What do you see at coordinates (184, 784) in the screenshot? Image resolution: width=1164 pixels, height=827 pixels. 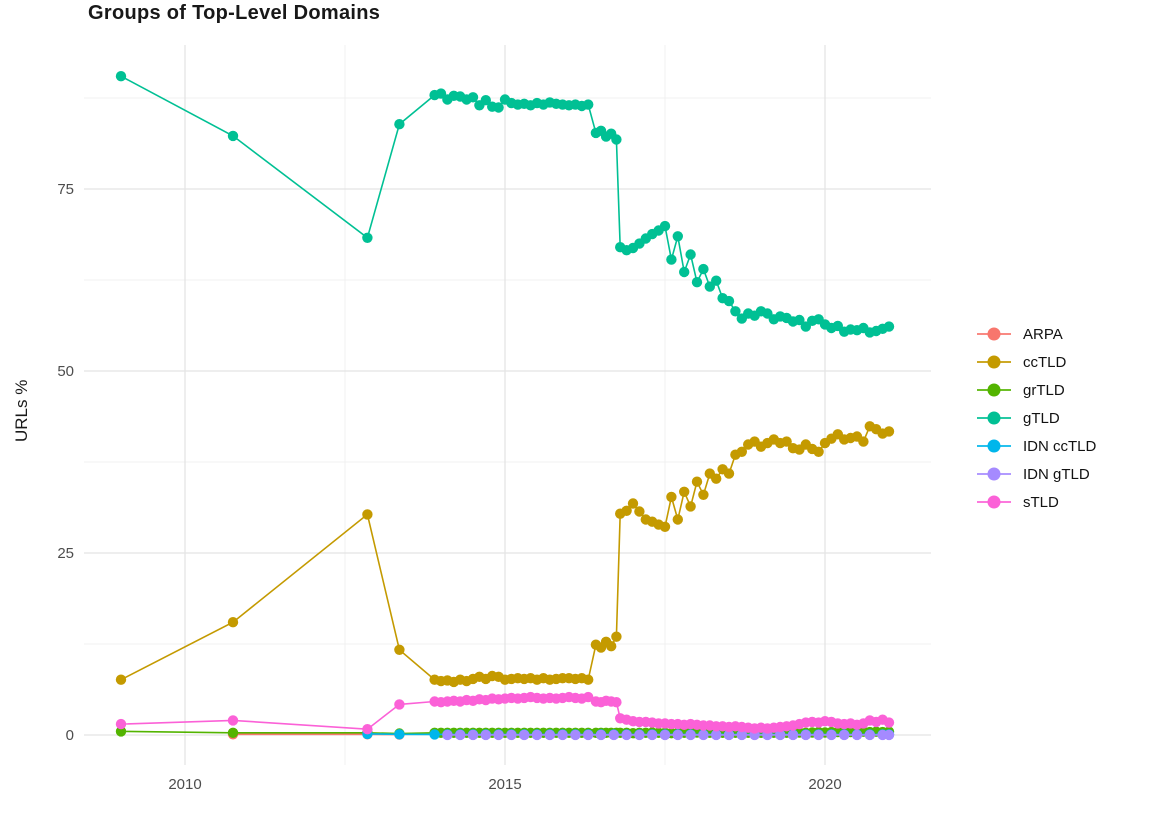 I see `x-tick-label: 2010` at bounding box center [184, 784].